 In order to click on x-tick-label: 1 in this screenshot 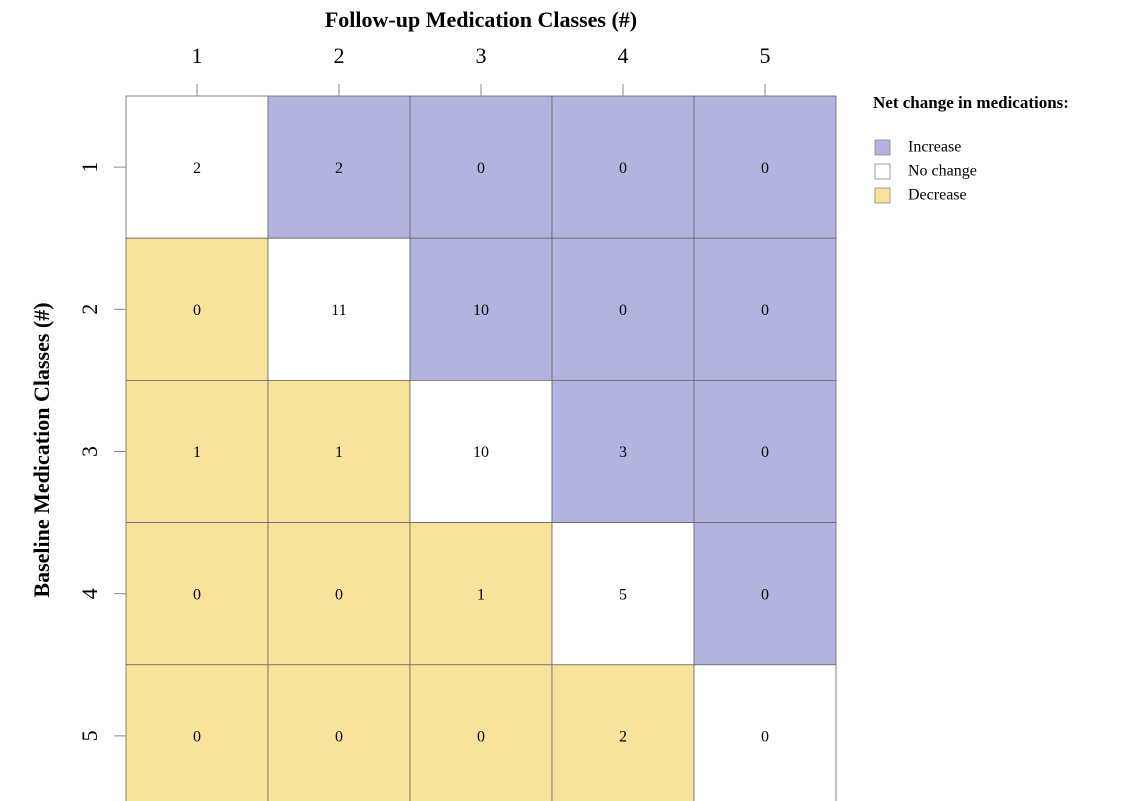, I will do `click(197, 55)`.